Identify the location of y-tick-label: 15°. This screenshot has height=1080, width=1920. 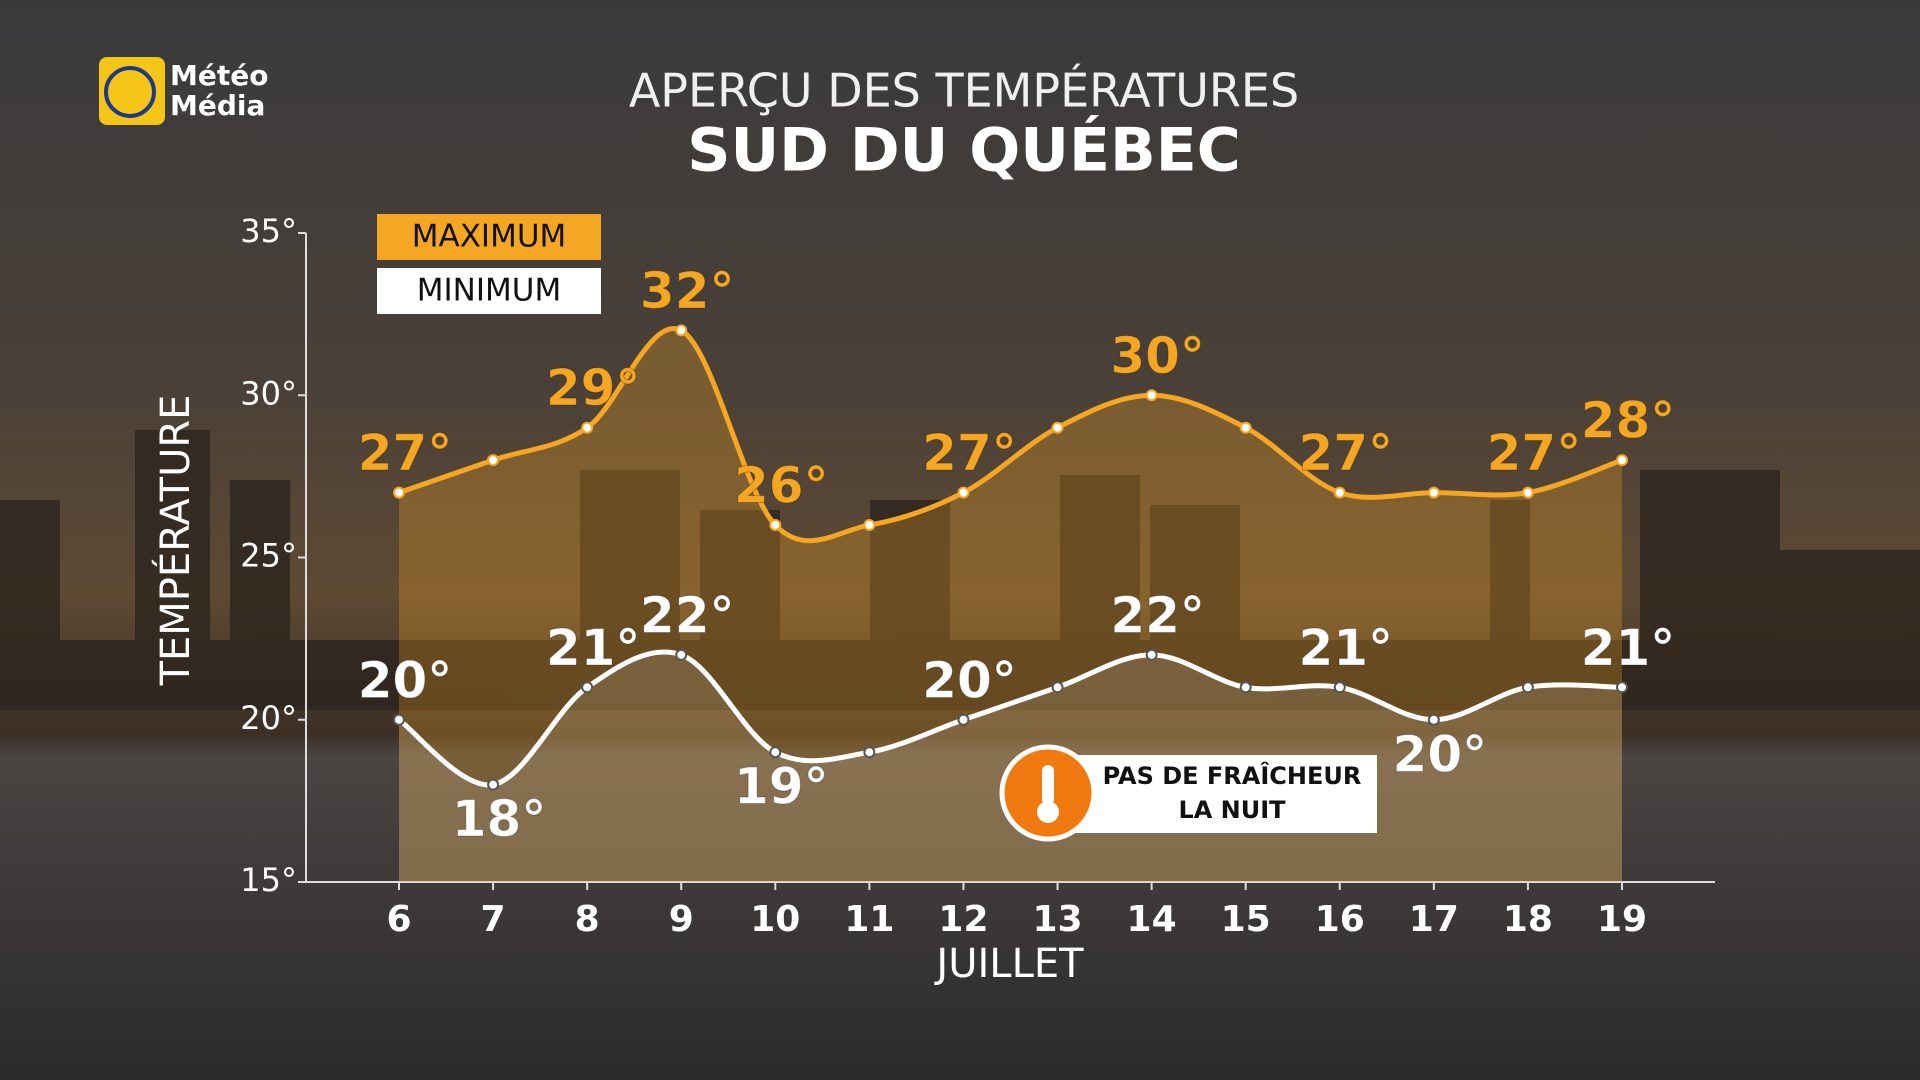
(268, 880).